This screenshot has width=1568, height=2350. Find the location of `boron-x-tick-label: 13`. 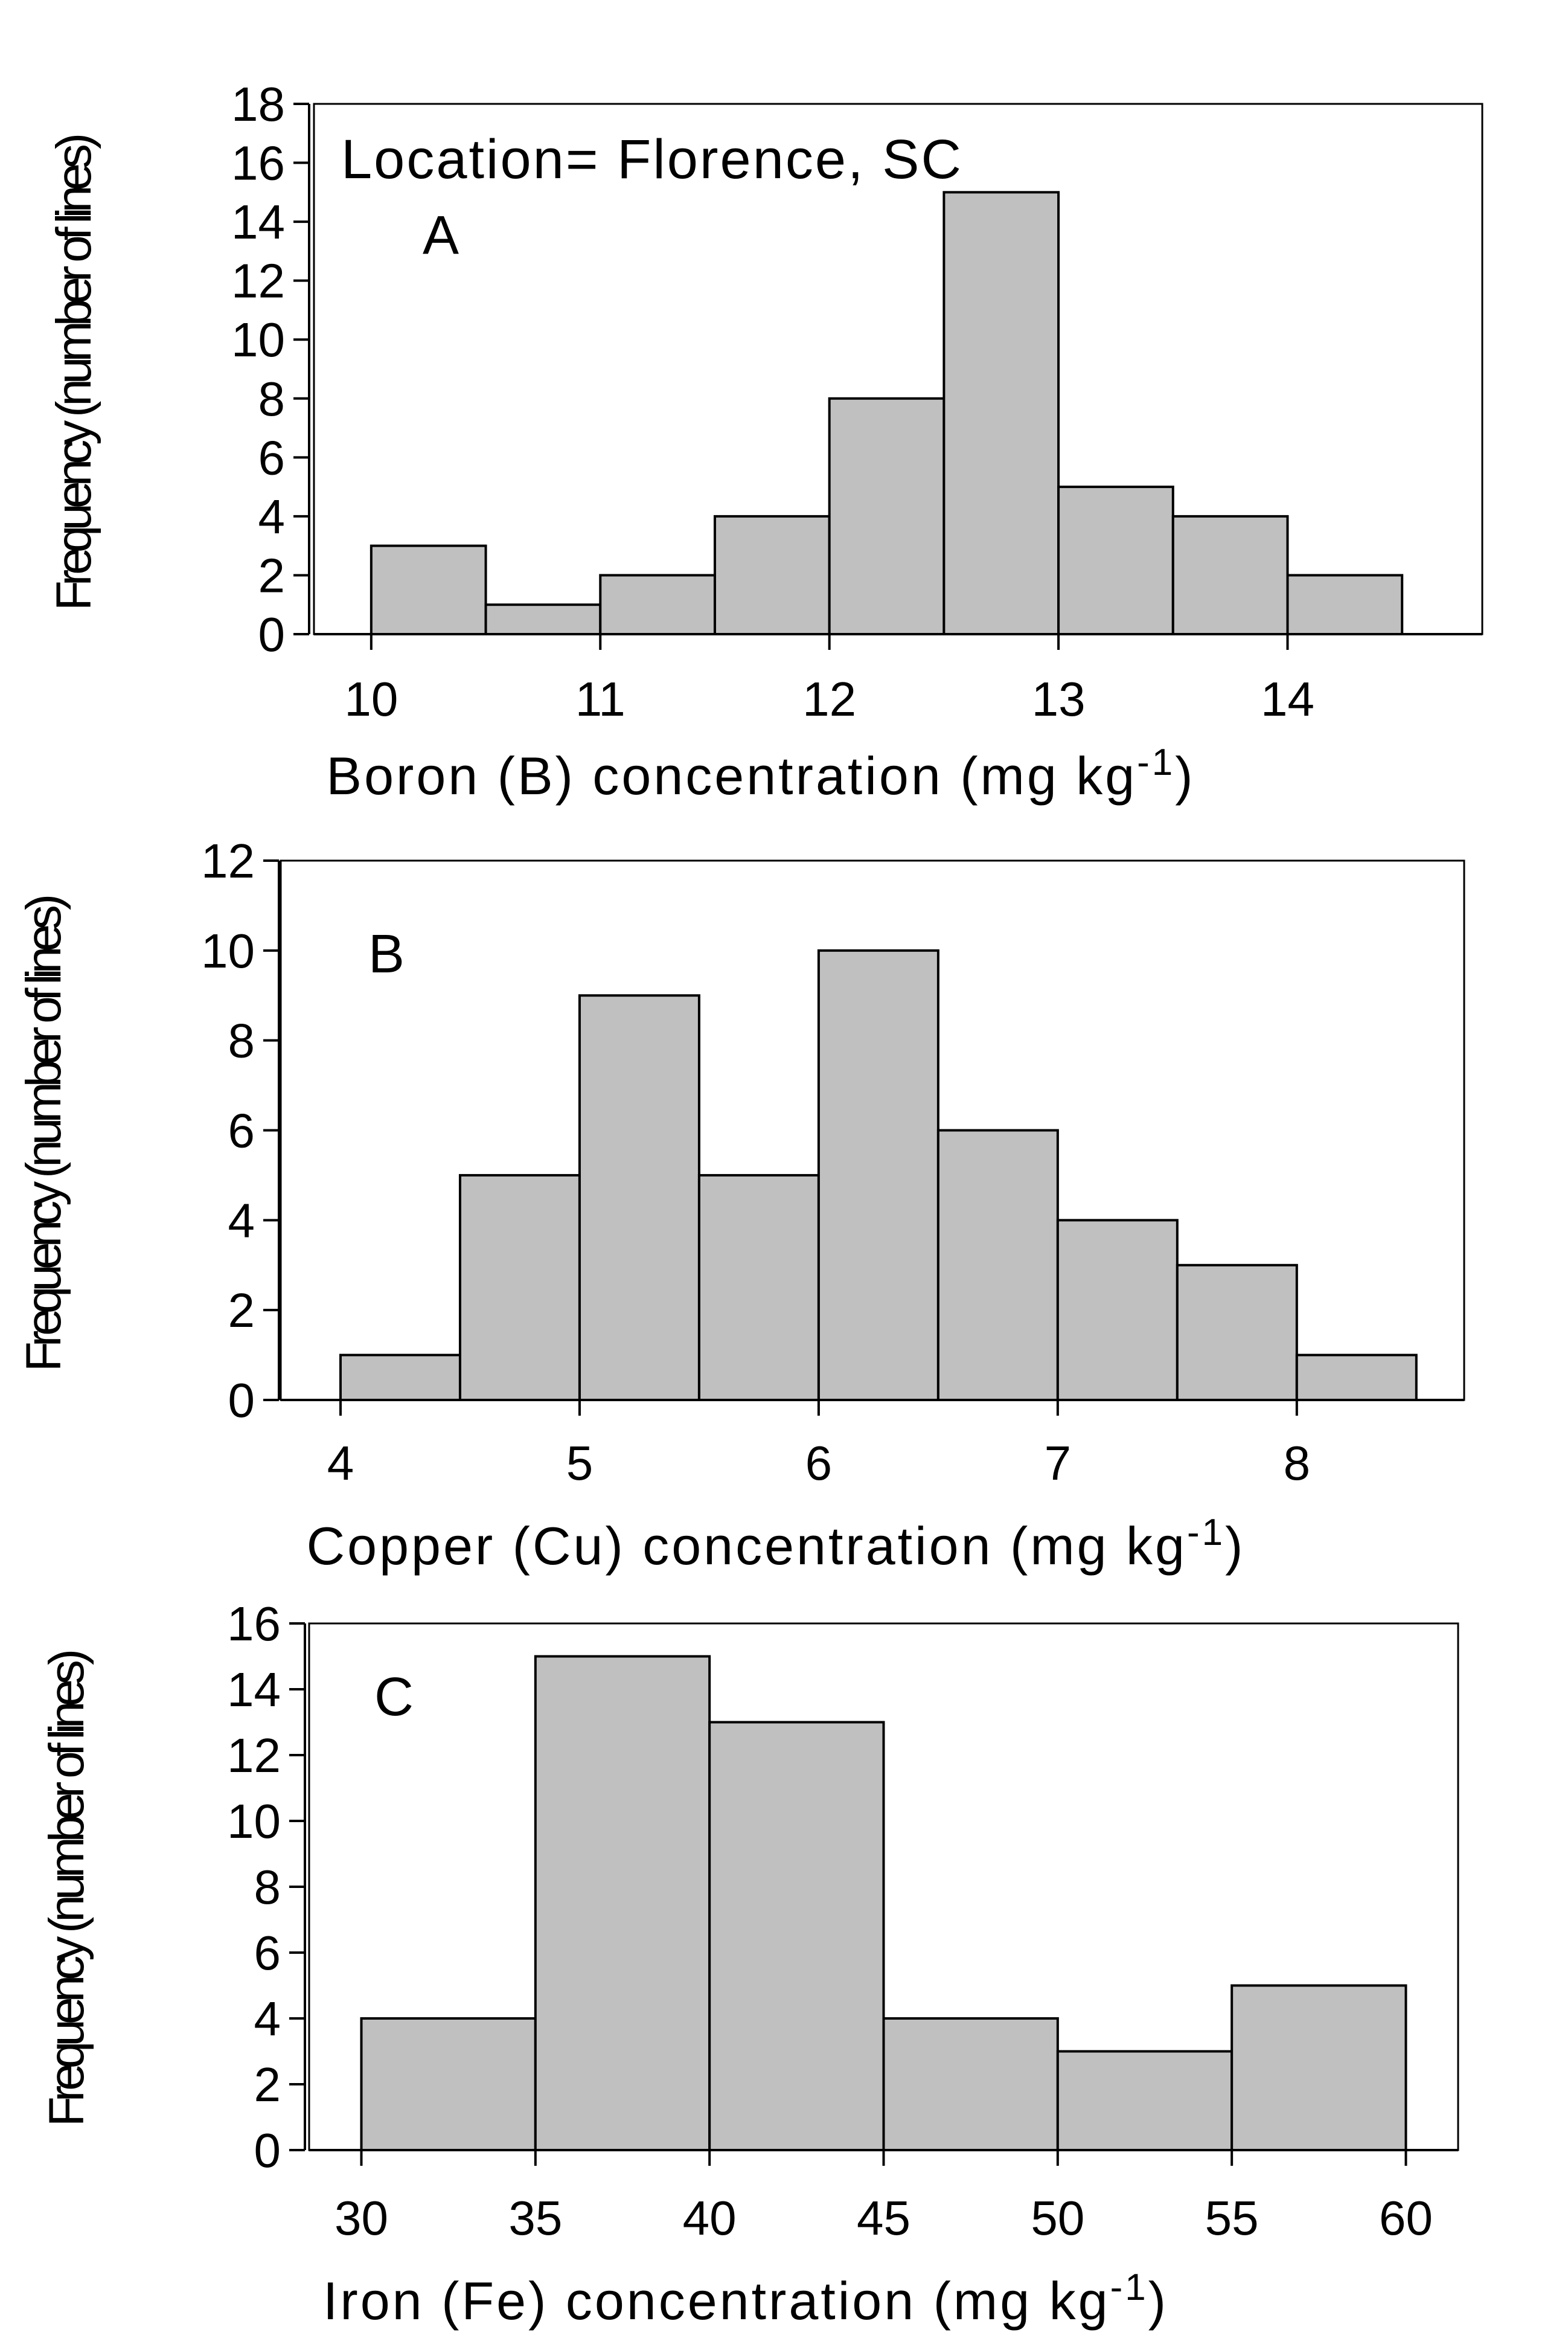

boron-x-tick-label: 13 is located at coordinates (1059, 699).